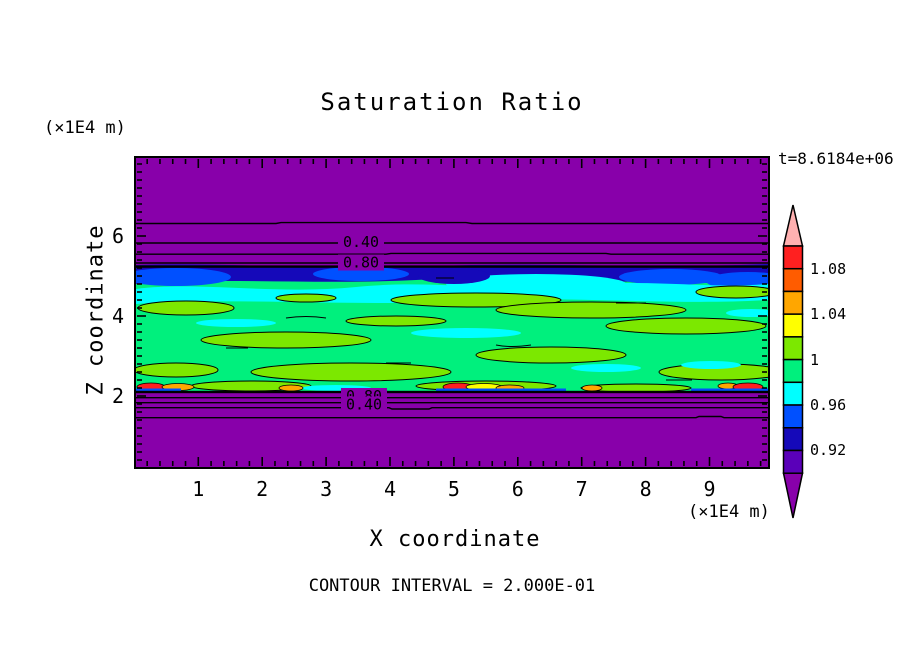 The height and width of the screenshot is (654, 904). Describe the element at coordinates (117, 396) in the screenshot. I see `y-tick-label: 2` at that location.